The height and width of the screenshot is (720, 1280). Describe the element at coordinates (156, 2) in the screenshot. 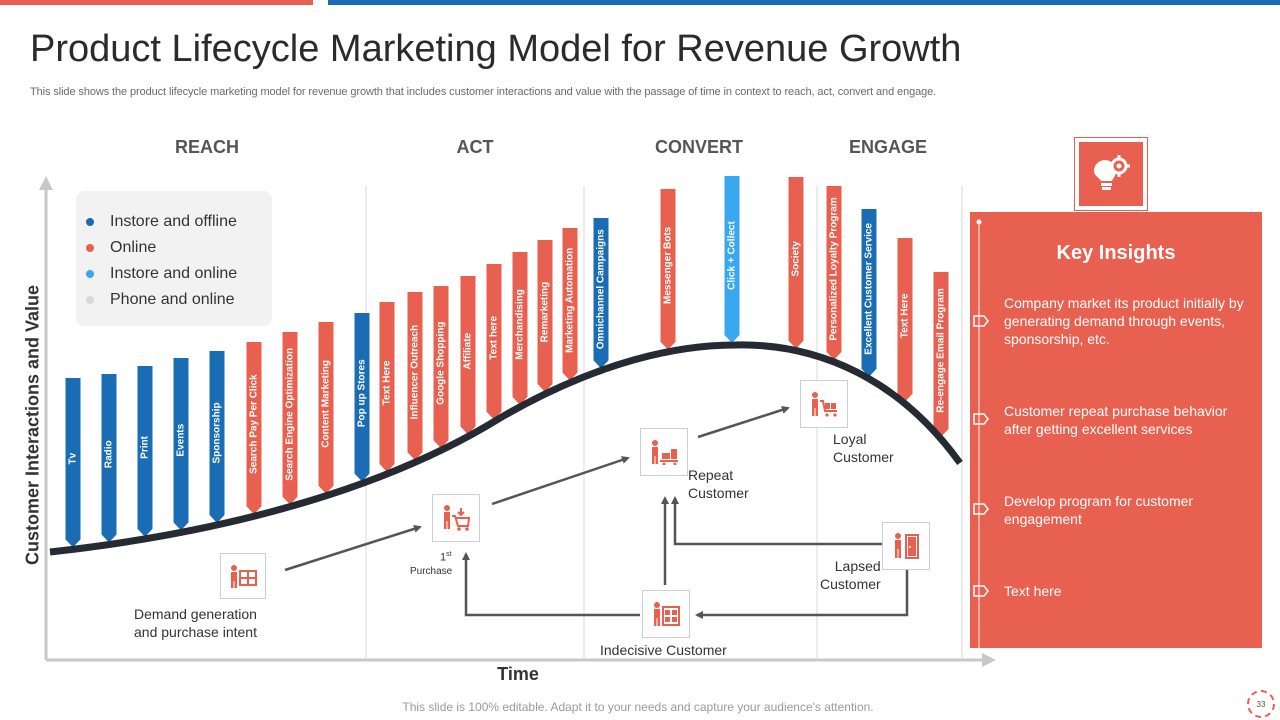

I see `top-accent-red` at that location.